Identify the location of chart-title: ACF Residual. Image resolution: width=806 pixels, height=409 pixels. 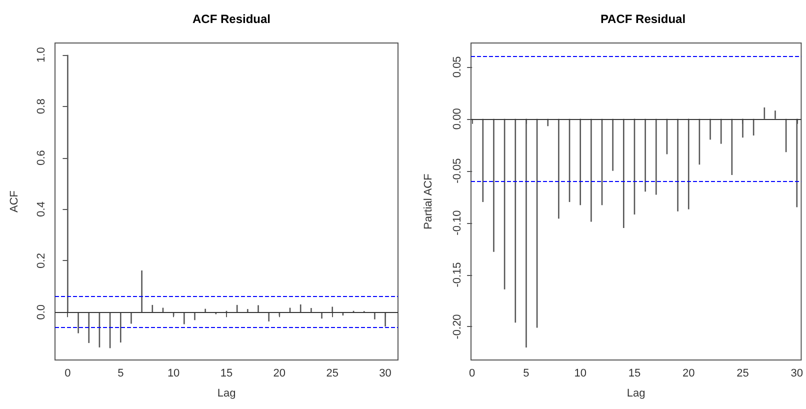
(231, 19).